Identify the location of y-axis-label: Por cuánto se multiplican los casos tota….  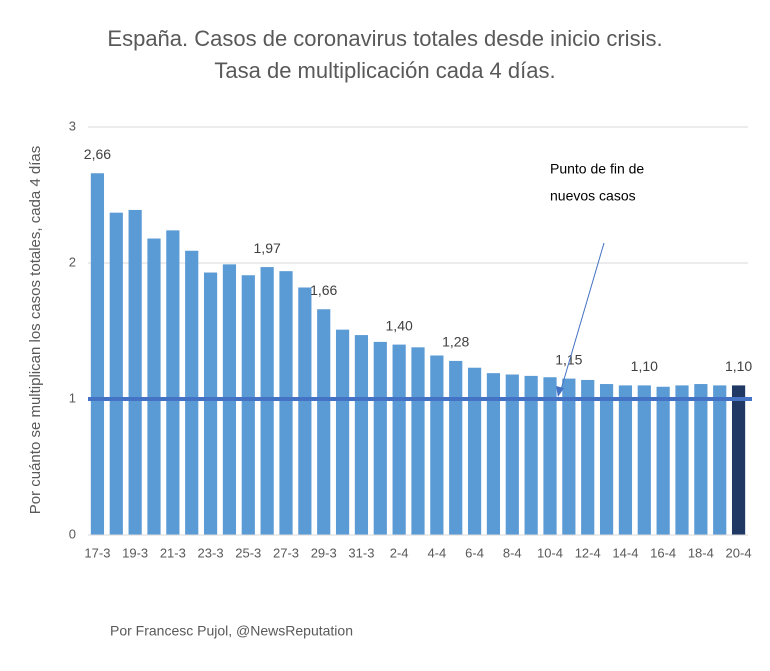
(35, 330).